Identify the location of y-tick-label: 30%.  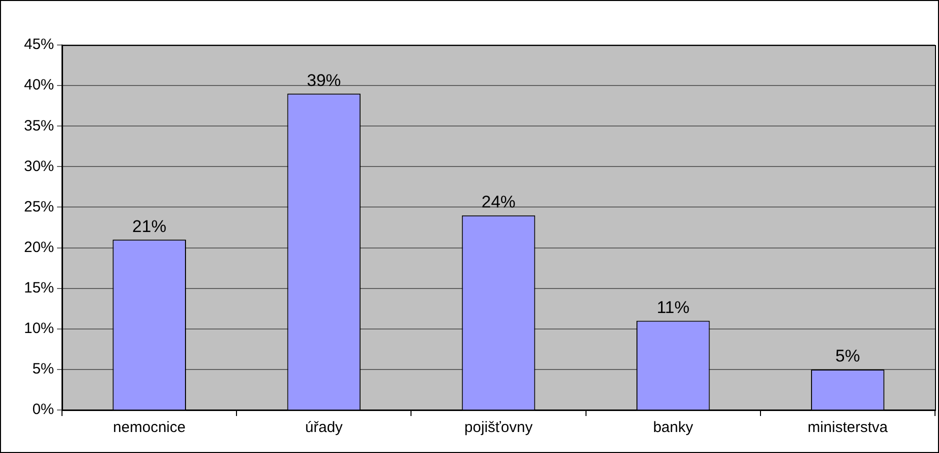
(39, 166).